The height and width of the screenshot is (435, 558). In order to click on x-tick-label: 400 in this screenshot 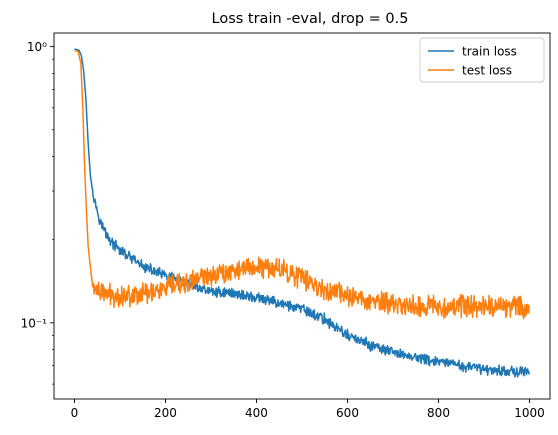, I will do `click(256, 413)`.